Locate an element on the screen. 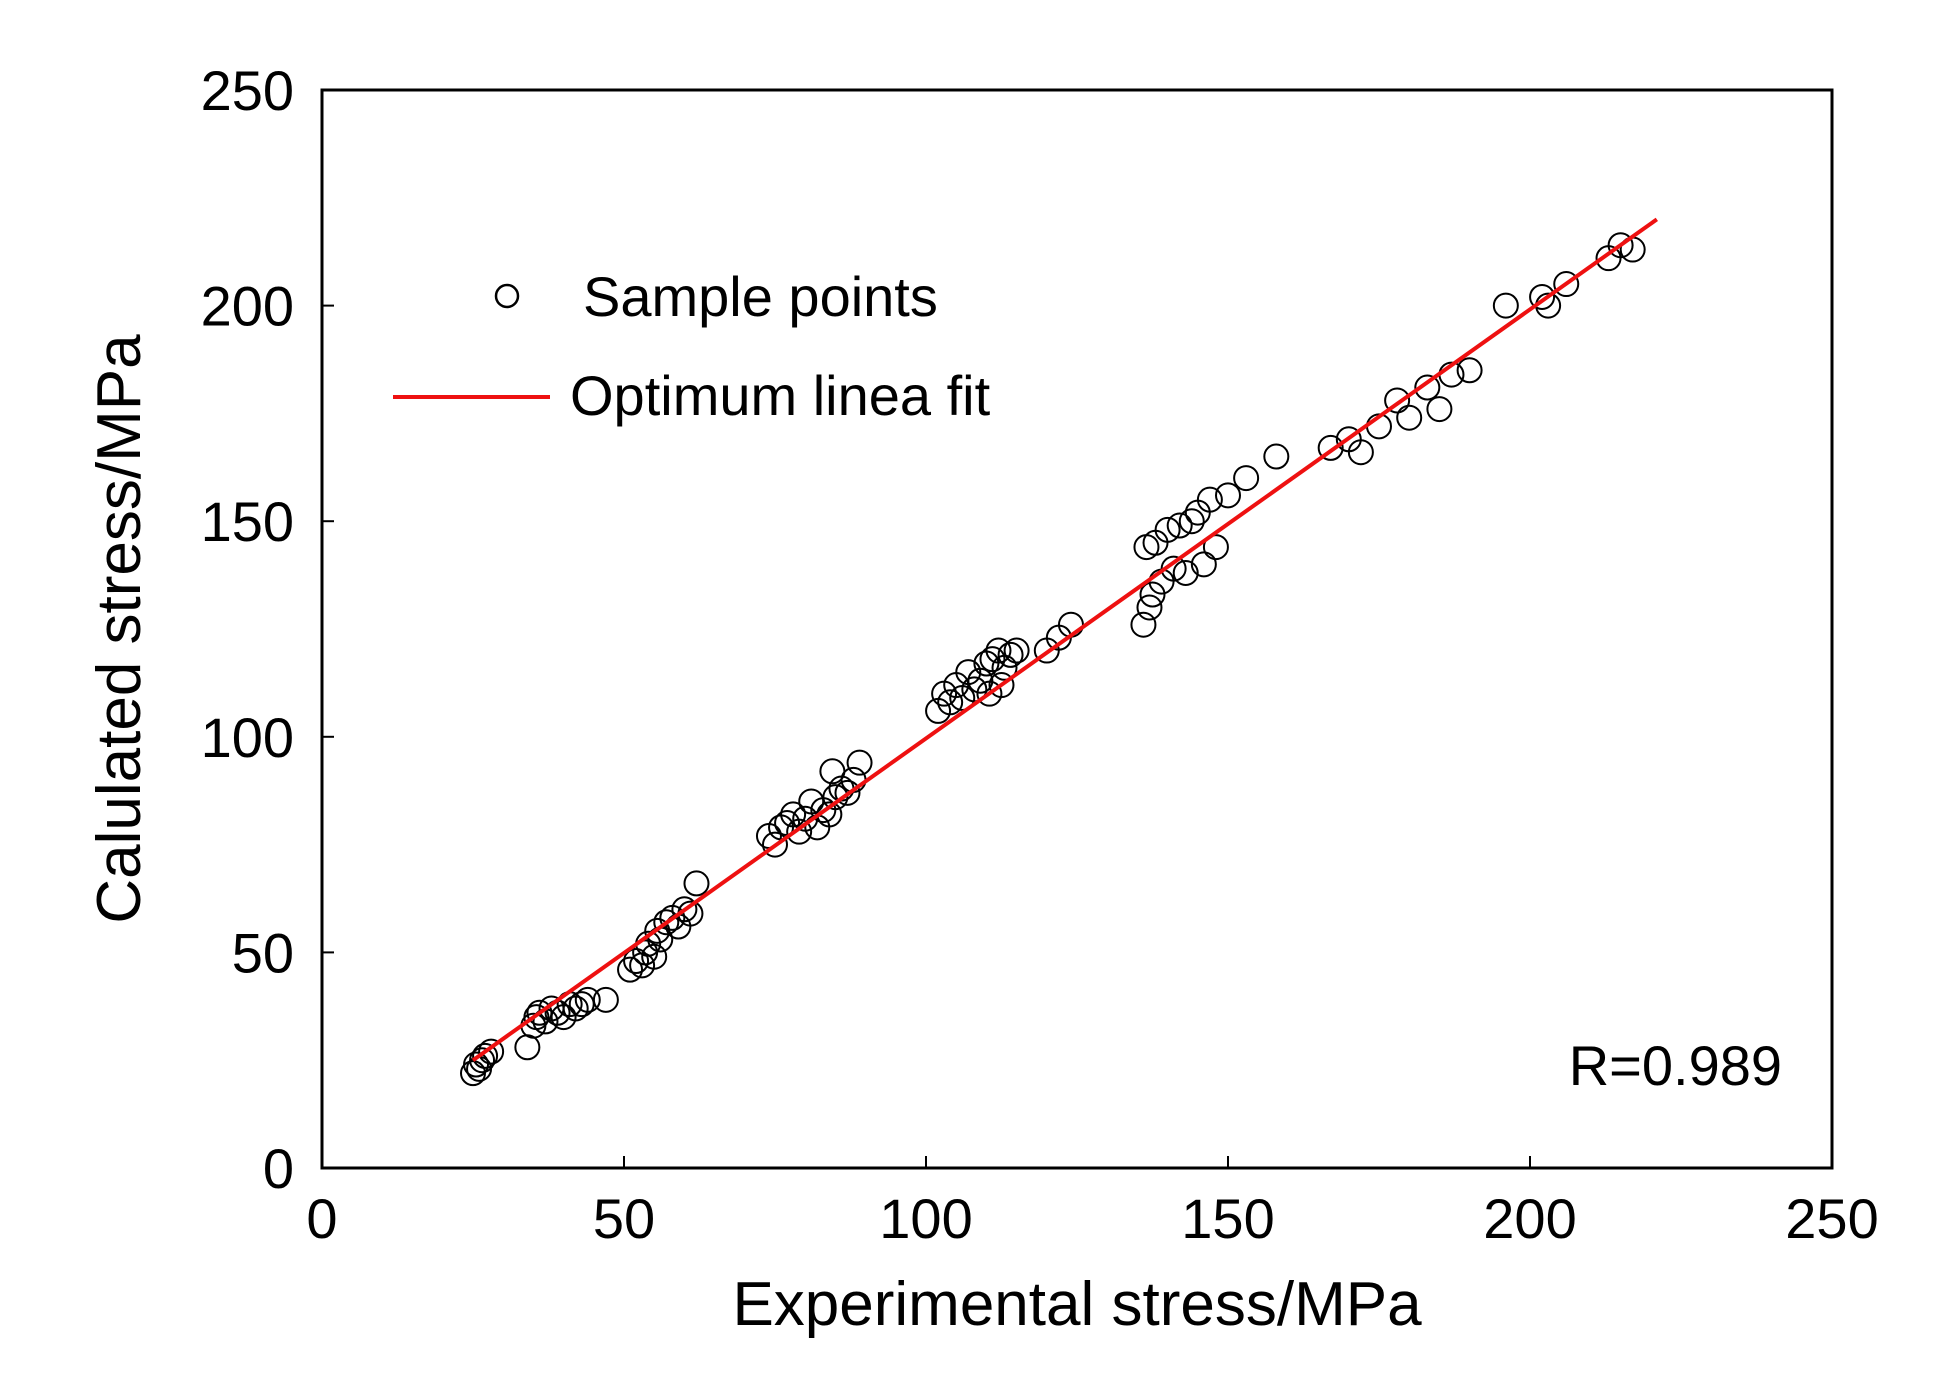 This screenshot has height=1375, width=1937. y-axis-ticks is located at coordinates (328, 629).